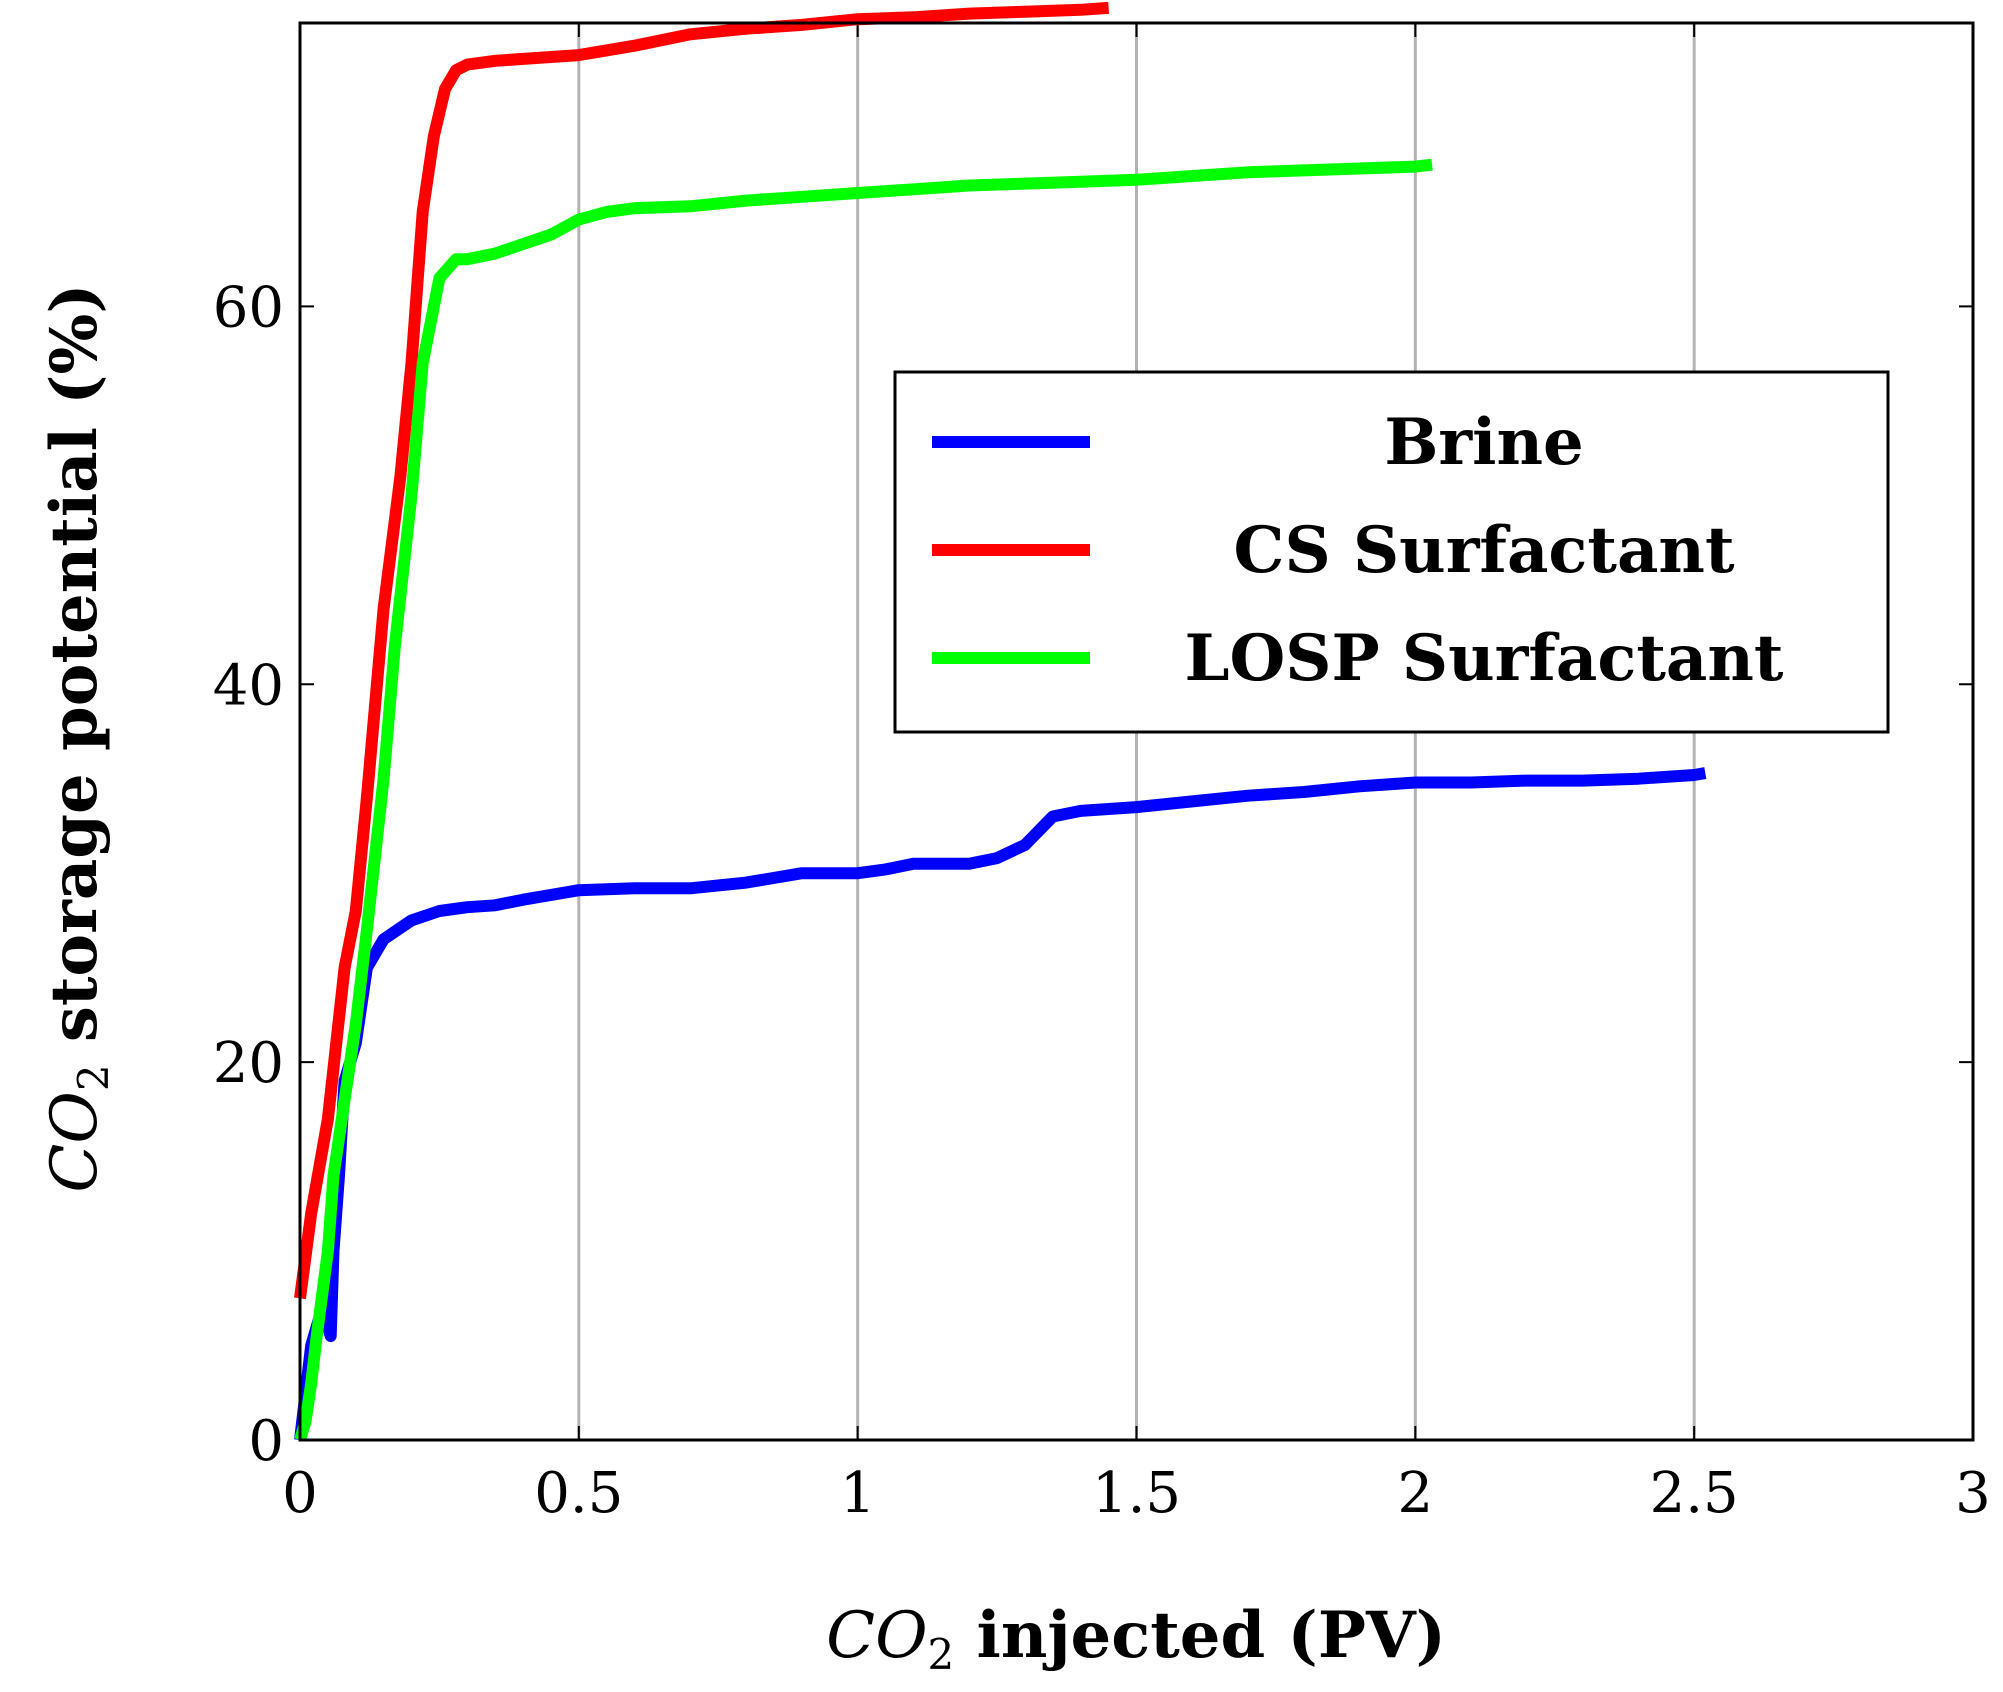 Image resolution: width=2003 pixels, height=1692 pixels. I want to click on legend: Brine CS Surfactant LOSP Surfactant, so click(1391, 552).